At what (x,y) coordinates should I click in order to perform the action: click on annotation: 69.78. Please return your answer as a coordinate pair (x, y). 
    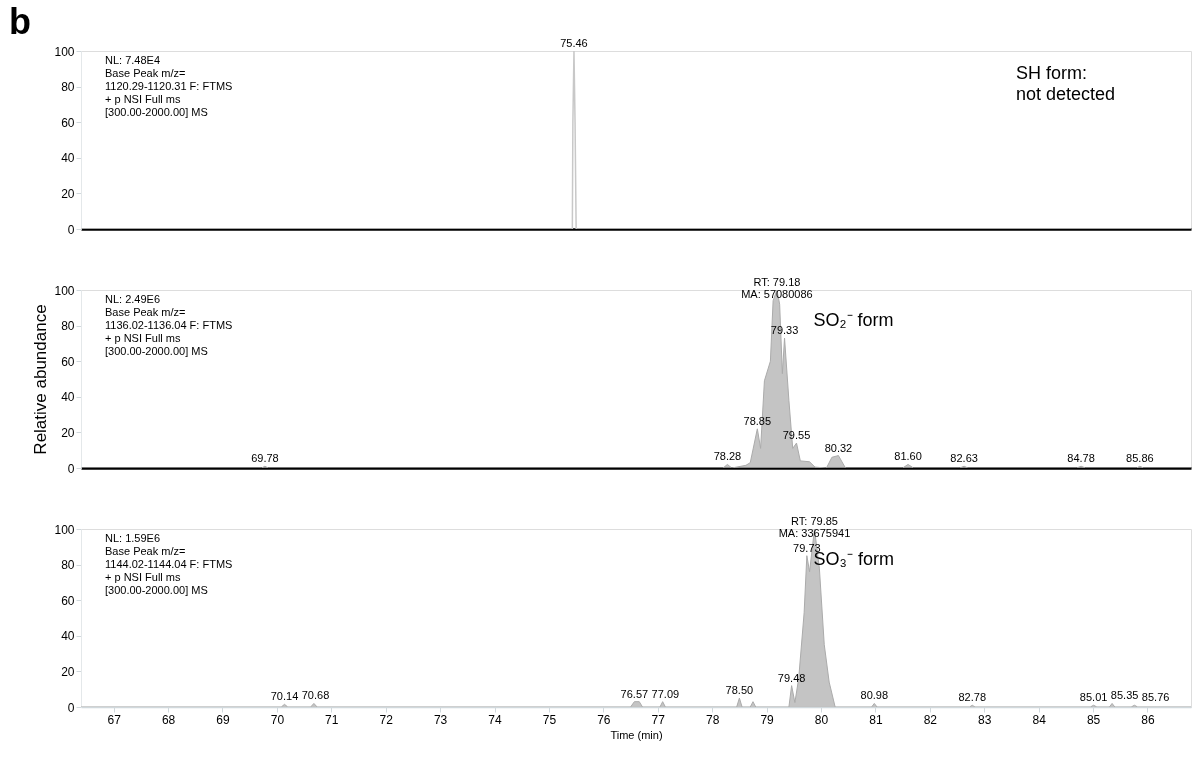
    Looking at the image, I should click on (265, 458).